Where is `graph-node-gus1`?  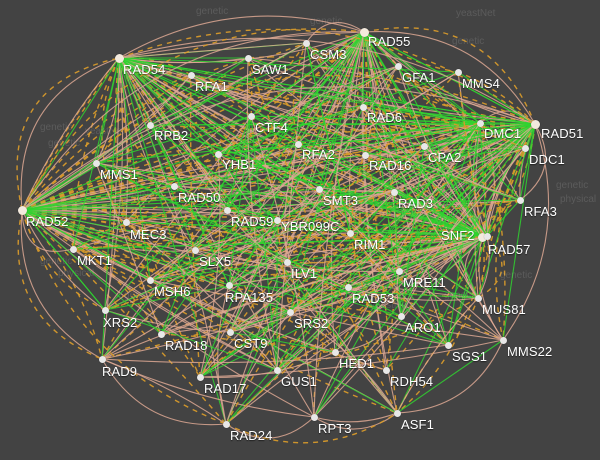 graph-node-gus1 is located at coordinates (277, 370).